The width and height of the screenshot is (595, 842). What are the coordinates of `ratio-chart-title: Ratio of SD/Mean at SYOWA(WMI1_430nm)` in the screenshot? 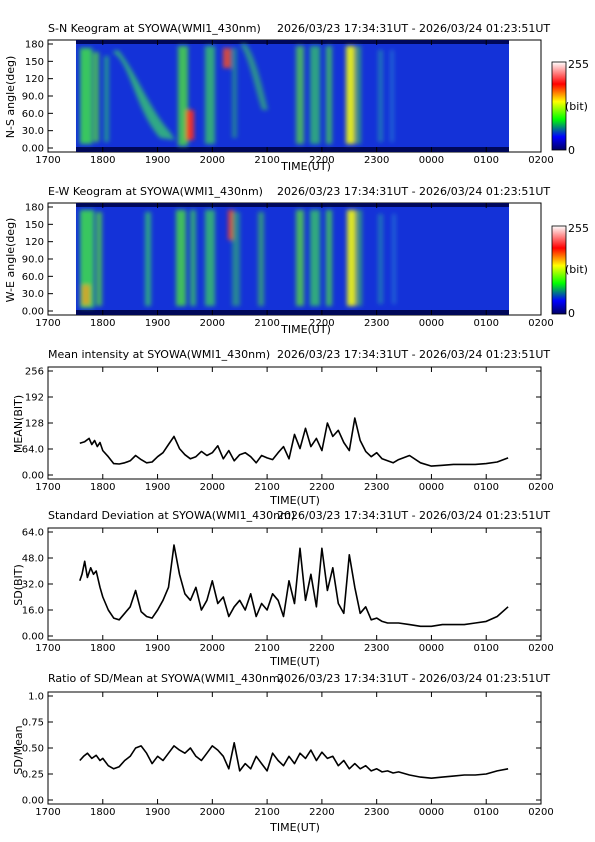 It's located at (166, 678).